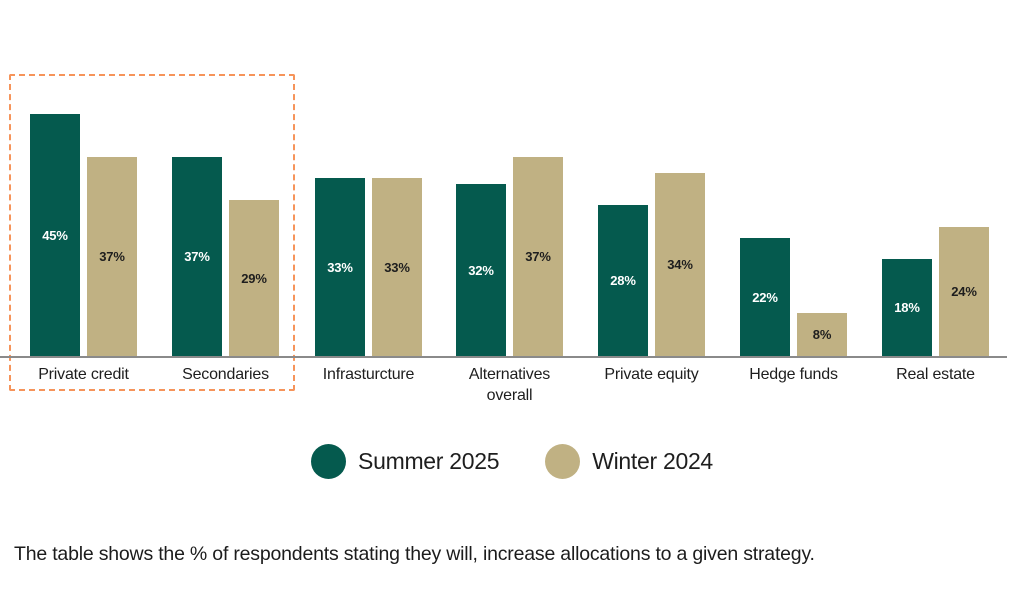  What do you see at coordinates (83, 374) in the screenshot?
I see `category-label-private-credit: Private credit` at bounding box center [83, 374].